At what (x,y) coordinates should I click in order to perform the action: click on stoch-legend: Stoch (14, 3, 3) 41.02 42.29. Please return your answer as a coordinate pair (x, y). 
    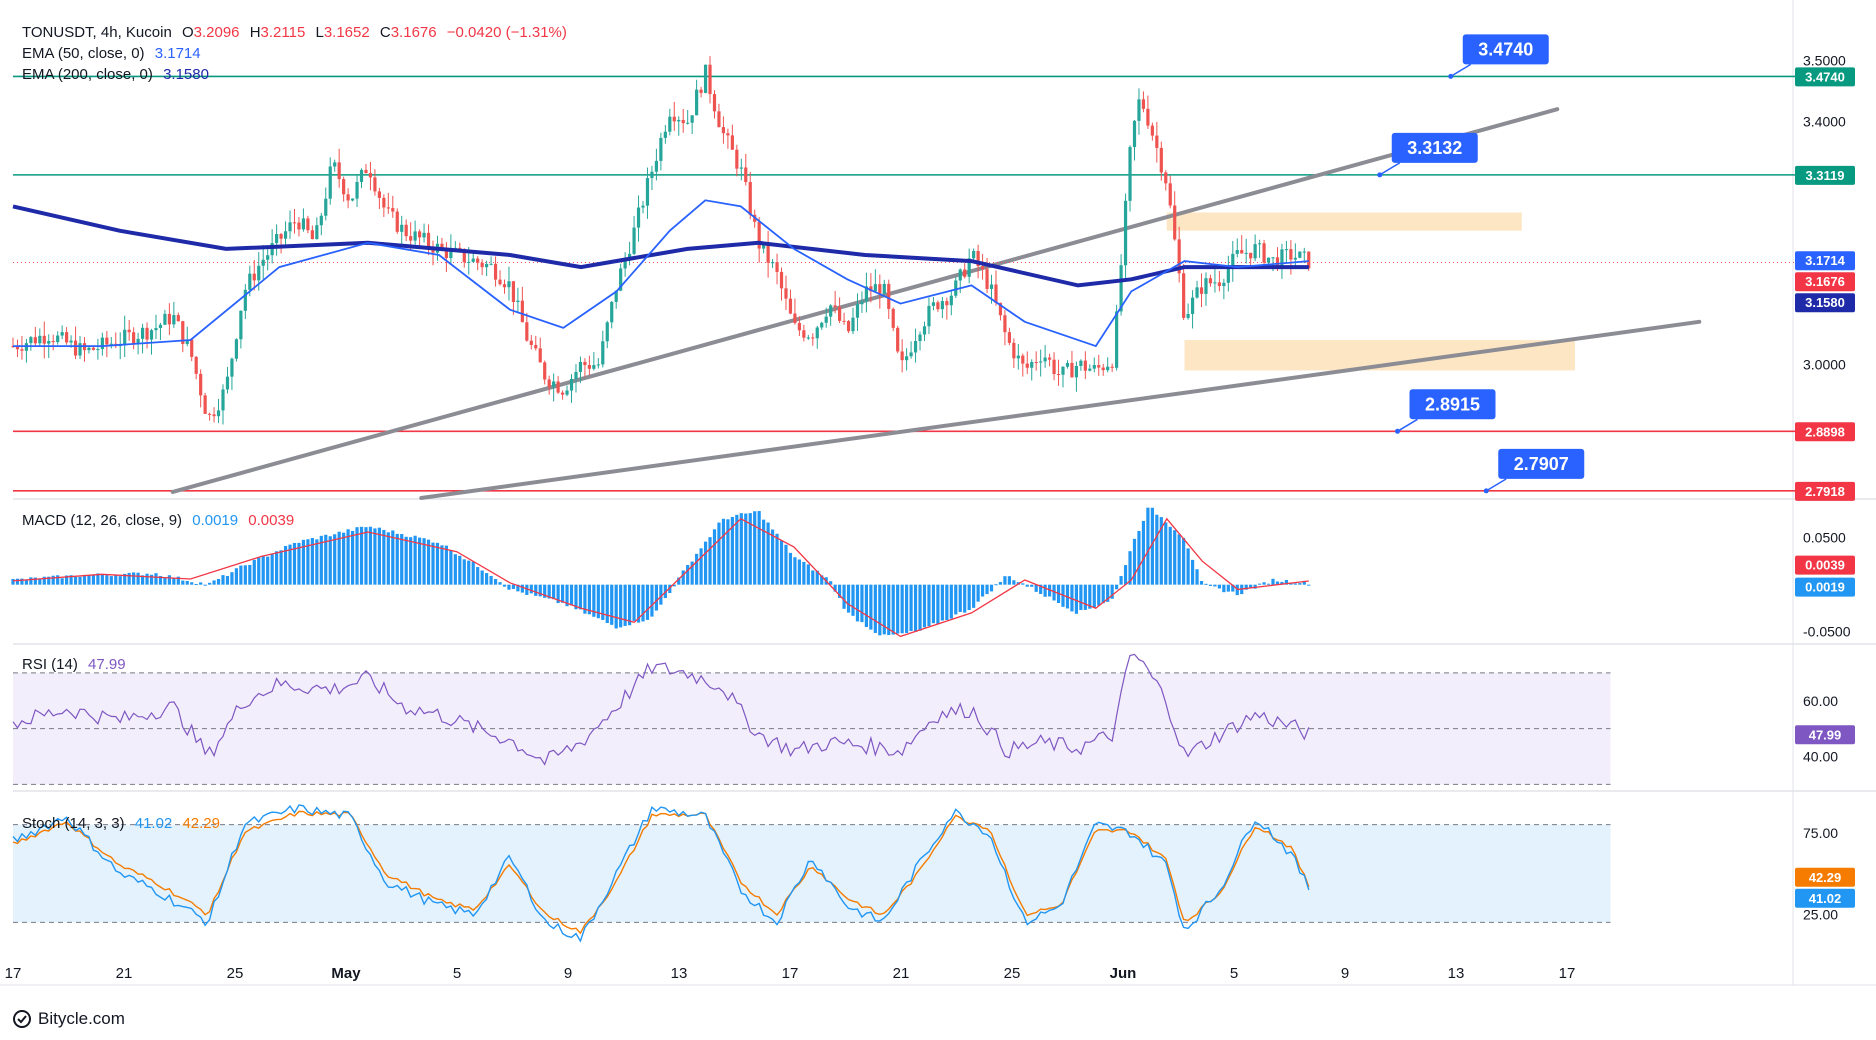
    Looking at the image, I should click on (124, 823).